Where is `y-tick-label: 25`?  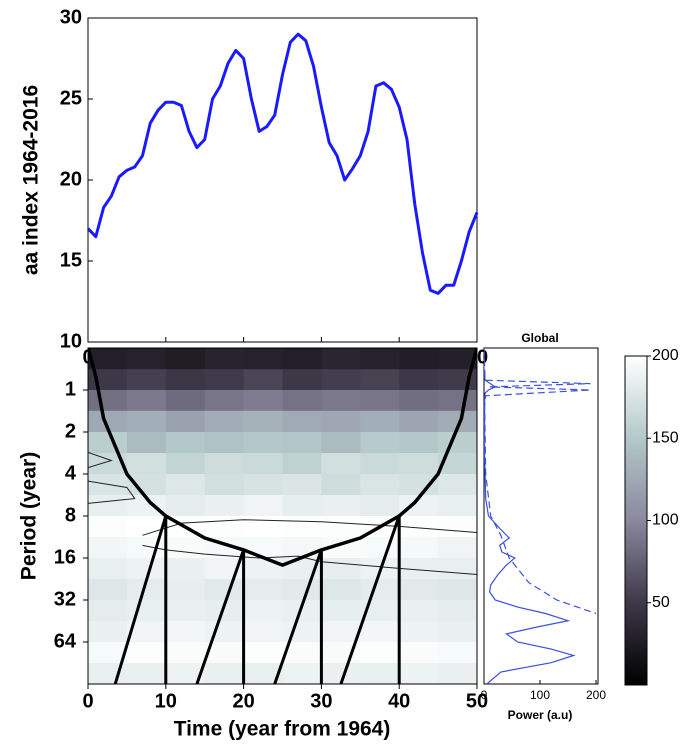
y-tick-label: 25 is located at coordinates (71, 98).